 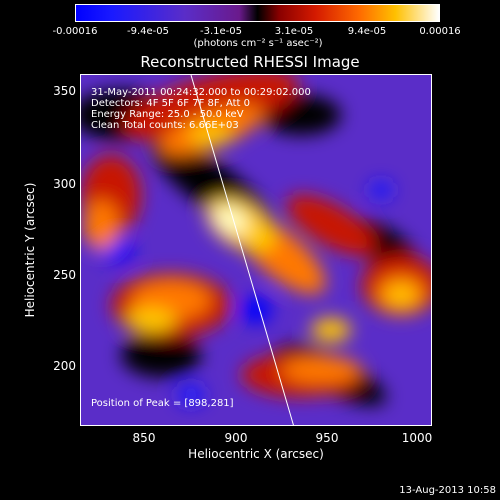 What do you see at coordinates (250, 62) in the screenshot?
I see `image-title: Reconstructed RHESSI Image` at bounding box center [250, 62].